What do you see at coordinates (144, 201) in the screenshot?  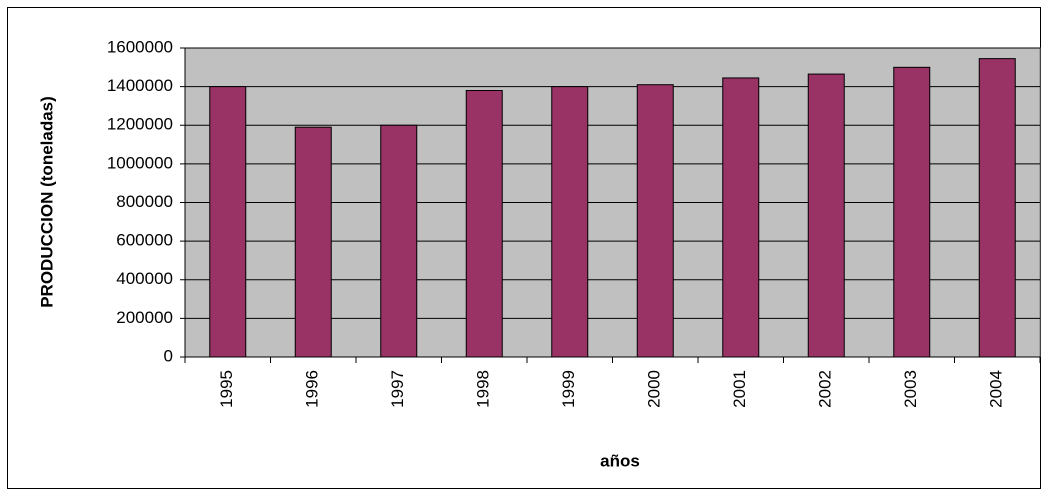 I see `y-tick-label: 800000` at bounding box center [144, 201].